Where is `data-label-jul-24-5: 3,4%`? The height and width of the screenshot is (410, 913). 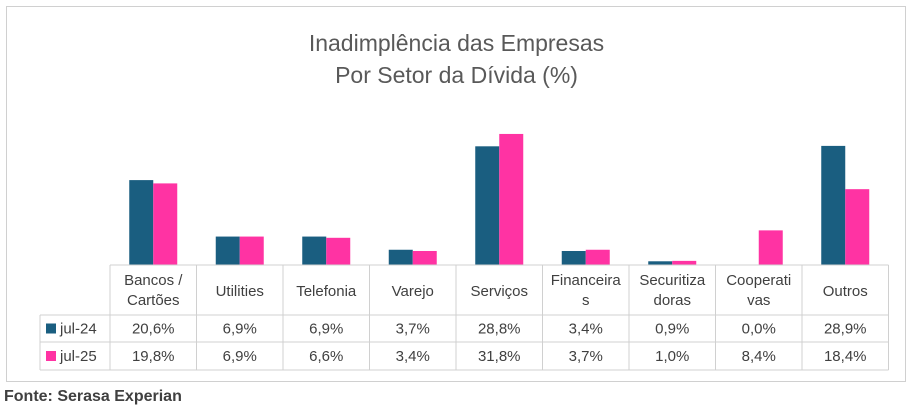
data-label-jul-24-5: 3,4% is located at coordinates (586, 329).